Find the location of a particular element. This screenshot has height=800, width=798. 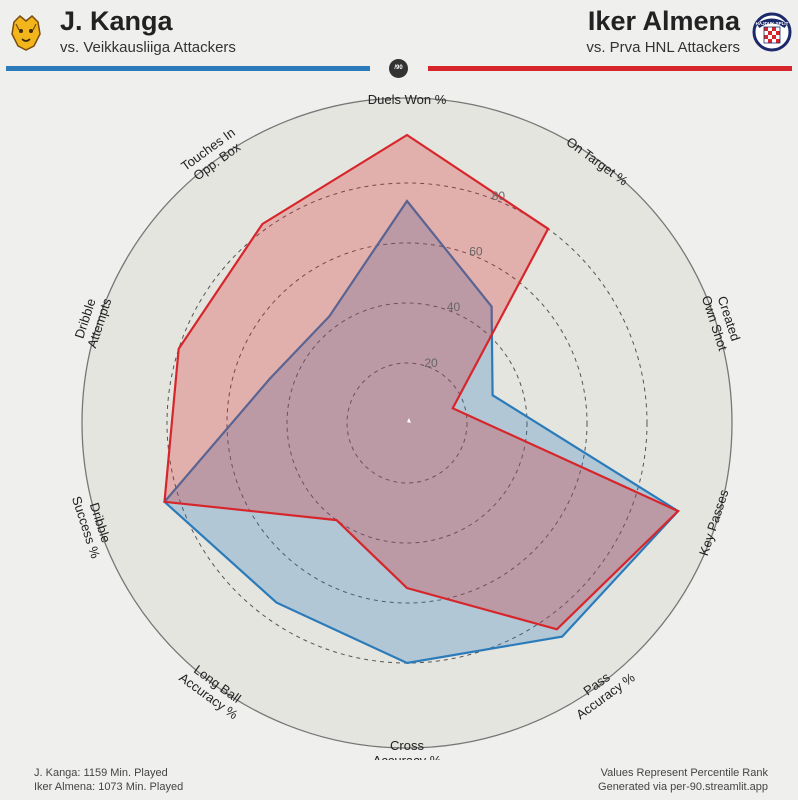

radar-tick-label-20: 20 is located at coordinates (431, 363).